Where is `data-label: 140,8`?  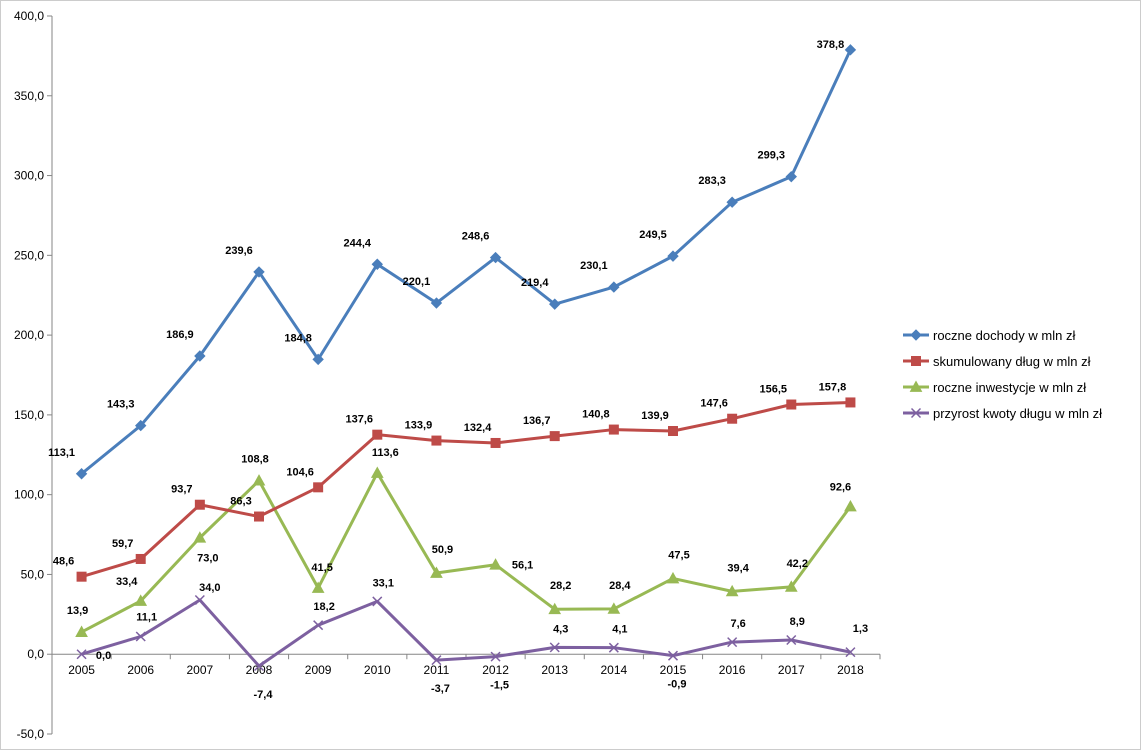 data-label: 140,8 is located at coordinates (596, 415).